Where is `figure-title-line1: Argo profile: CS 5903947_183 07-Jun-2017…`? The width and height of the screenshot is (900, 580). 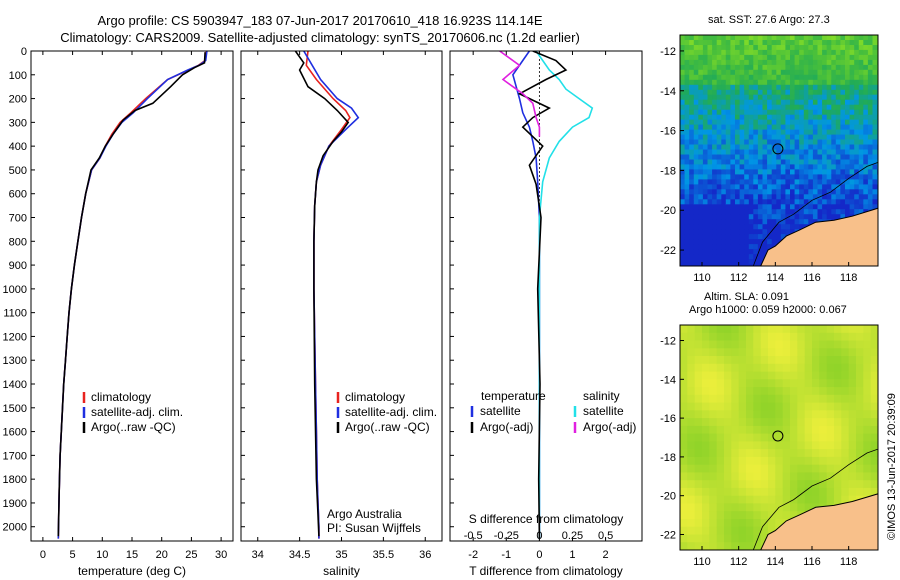 figure-title-line1: Argo profile: CS 5903947_183 07-Jun-2017… is located at coordinates (320, 20).